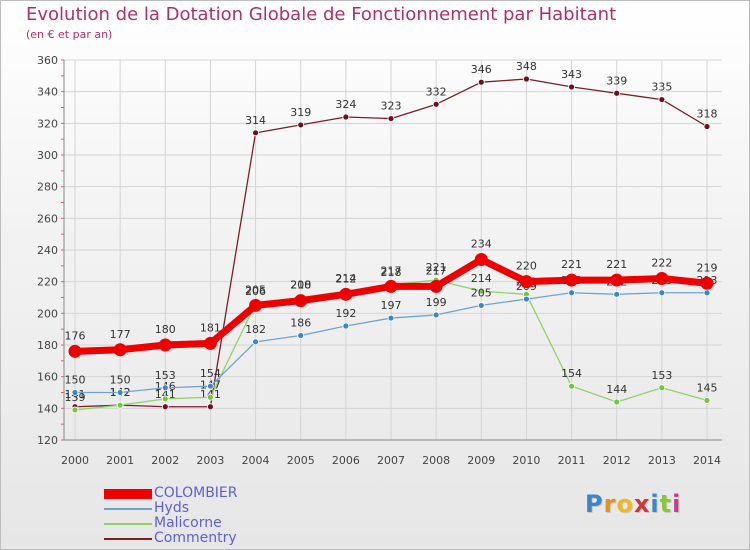  What do you see at coordinates (345, 104) in the screenshot?
I see `data-label-commentry: 324` at bounding box center [345, 104].